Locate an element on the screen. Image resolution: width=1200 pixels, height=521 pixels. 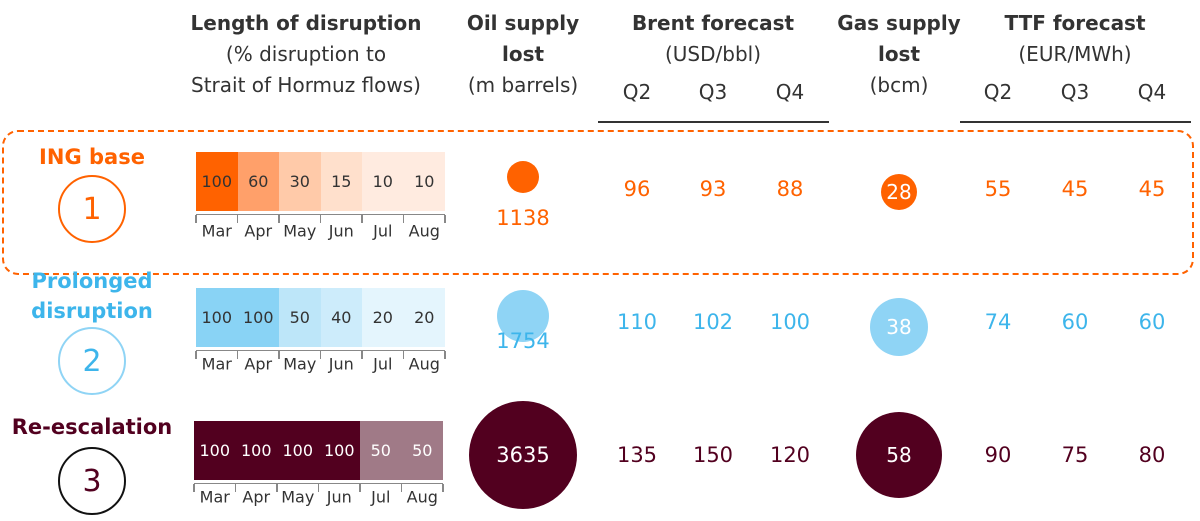
header-gas-title2: lost is located at coordinates (899, 54).